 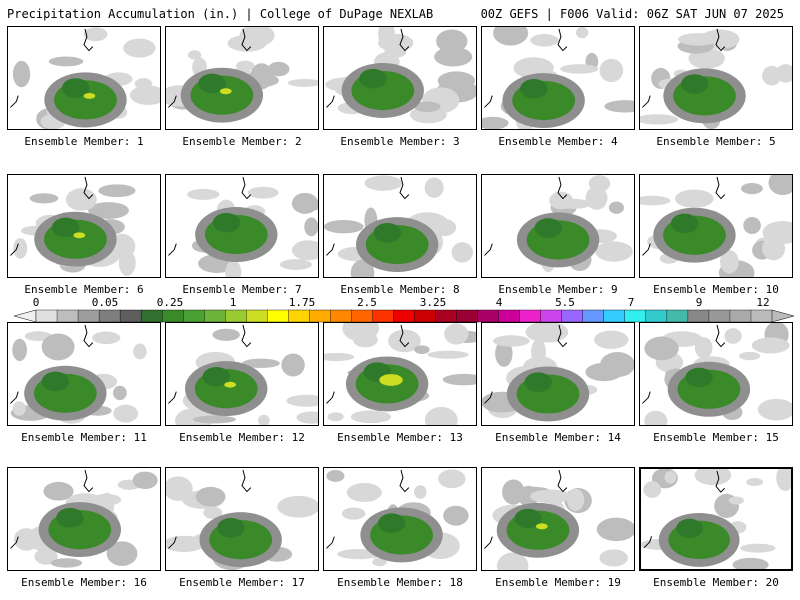 What do you see at coordinates (716, 582) in the screenshot?
I see `ensemble-member-label: Ensemble Member: 20` at bounding box center [716, 582].